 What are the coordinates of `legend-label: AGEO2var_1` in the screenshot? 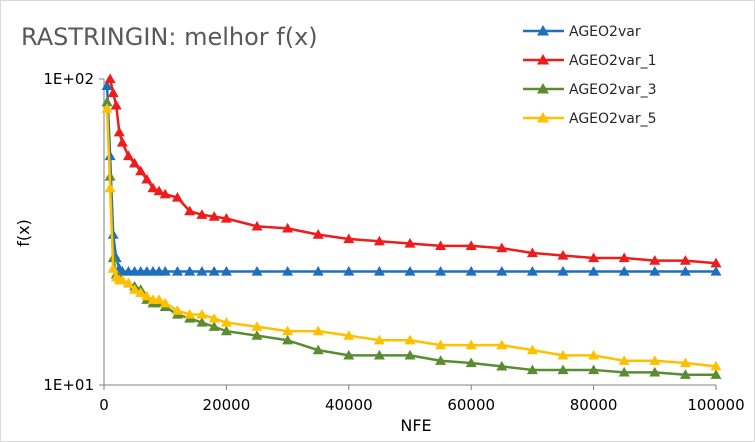 It's located at (612, 61).